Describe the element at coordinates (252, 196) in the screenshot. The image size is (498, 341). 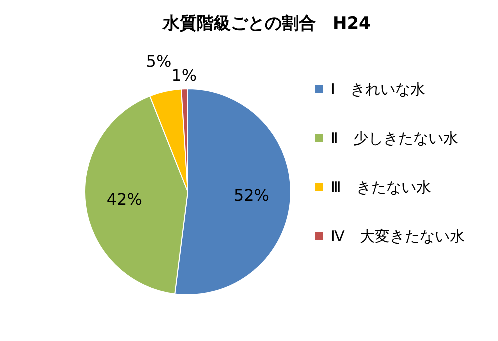
I see `data-label: 52%` at that location.